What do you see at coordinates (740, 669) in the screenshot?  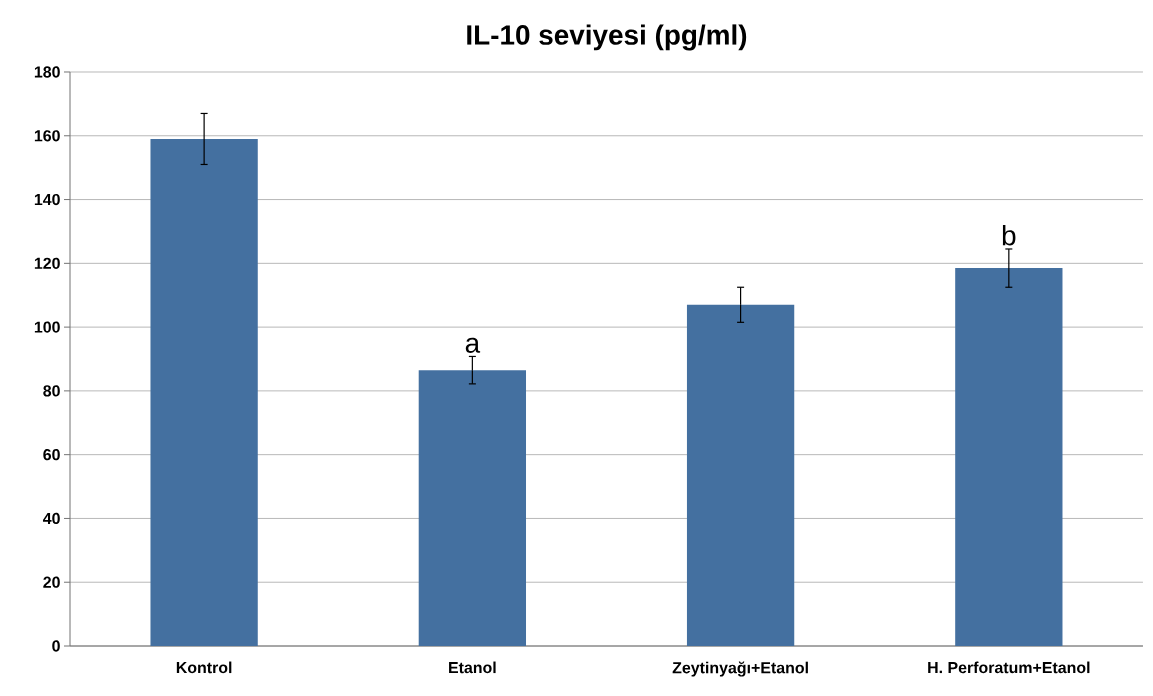 I see `x-tick-label: Zeytinyağı+Etanol` at bounding box center [740, 669].